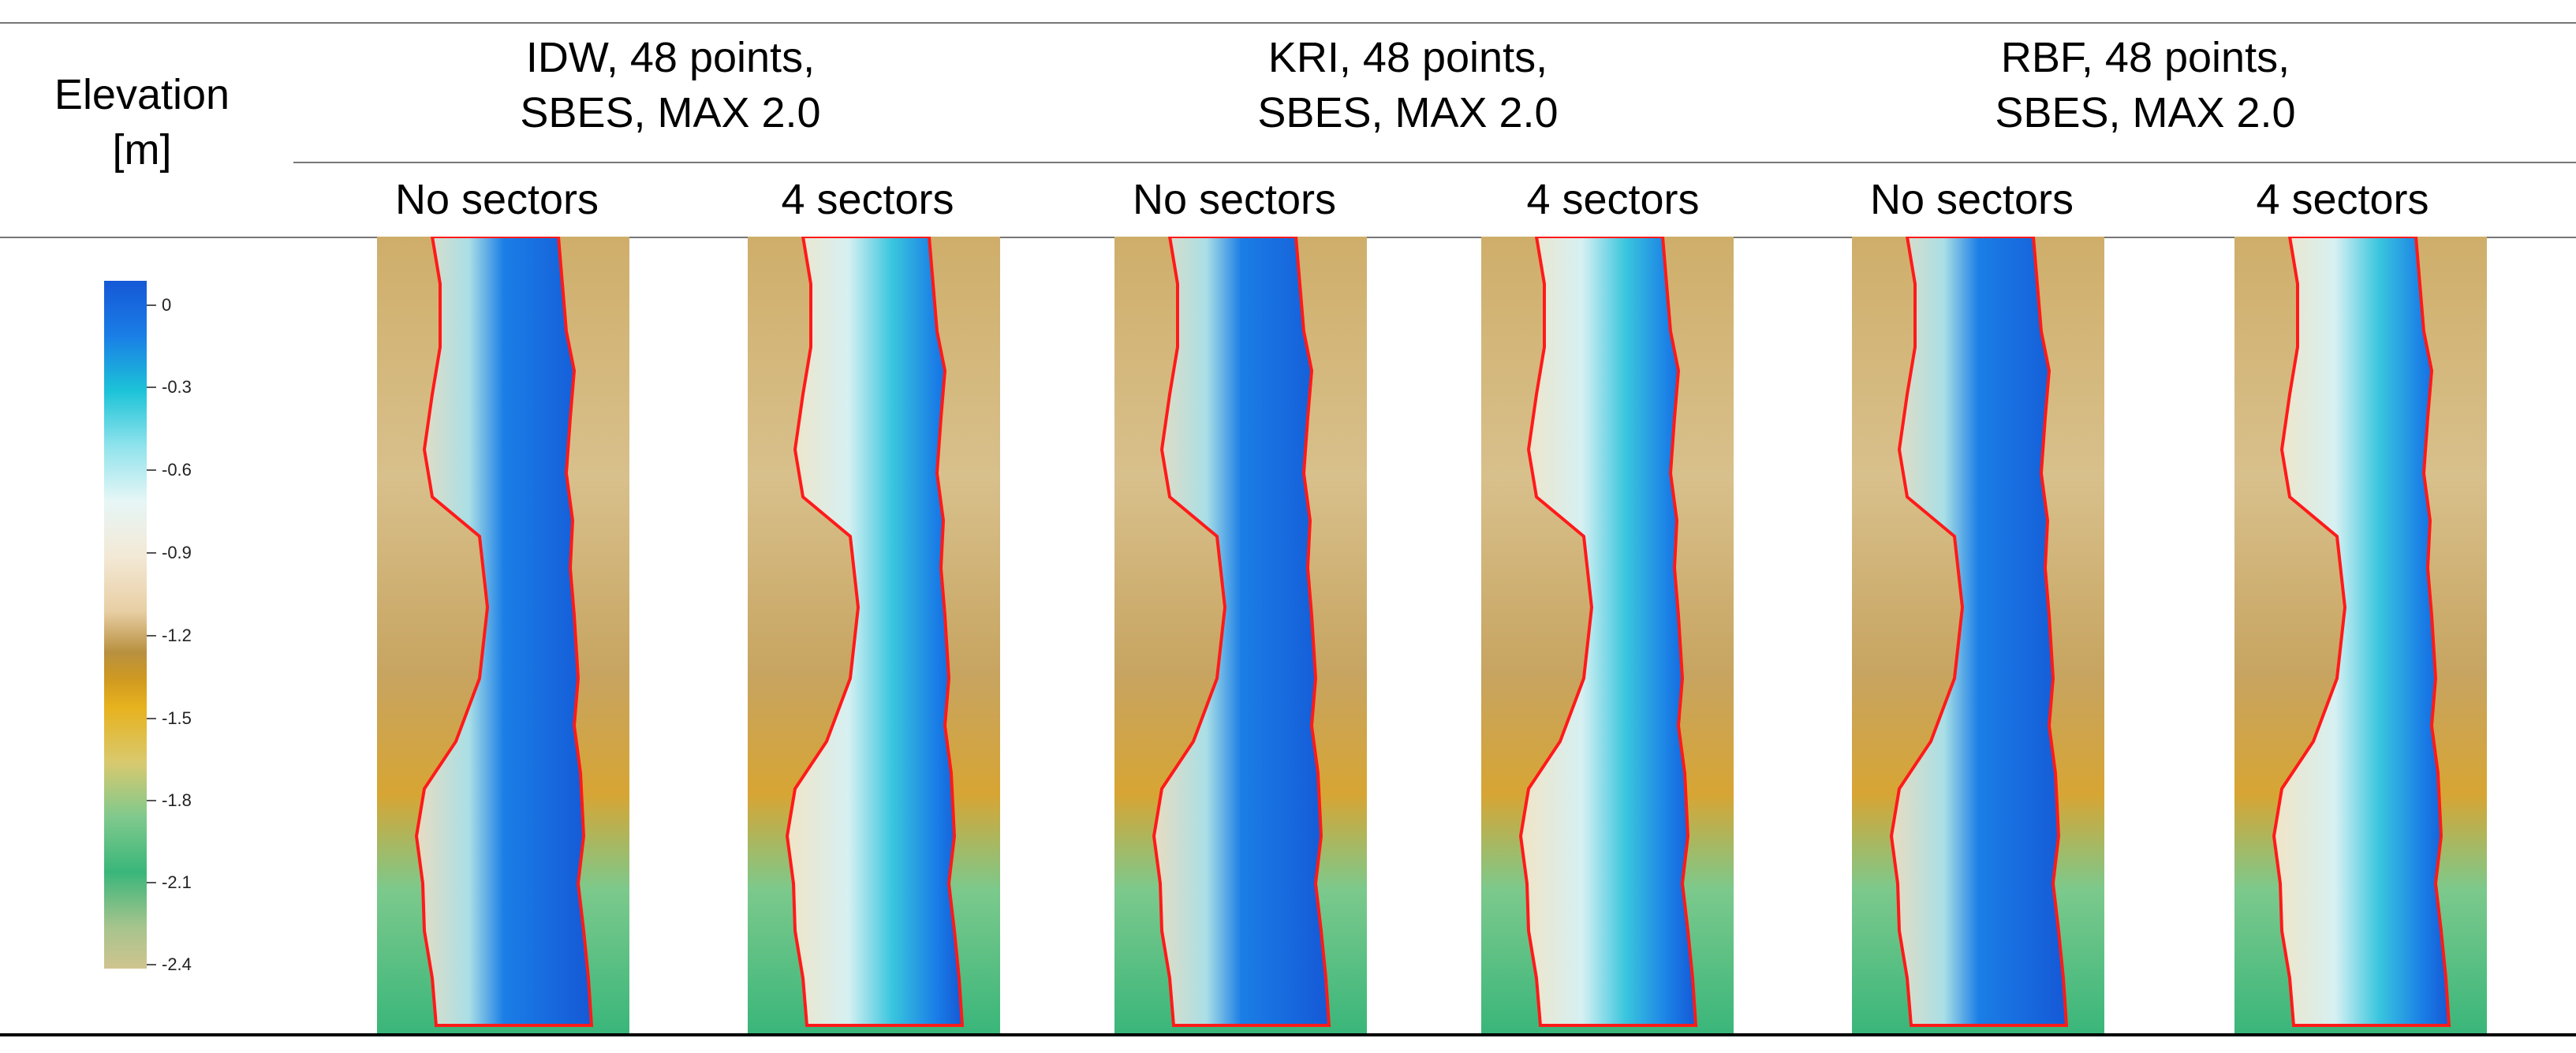 Image resolution: width=2576 pixels, height=1053 pixels. I want to click on group-title-line1: RBF, 48 points,, so click(2145, 57).